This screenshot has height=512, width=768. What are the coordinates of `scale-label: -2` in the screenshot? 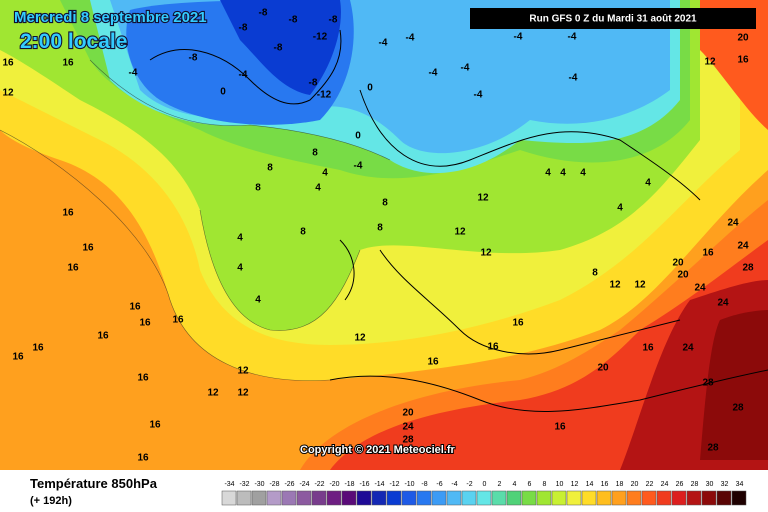 It's located at (469, 484).